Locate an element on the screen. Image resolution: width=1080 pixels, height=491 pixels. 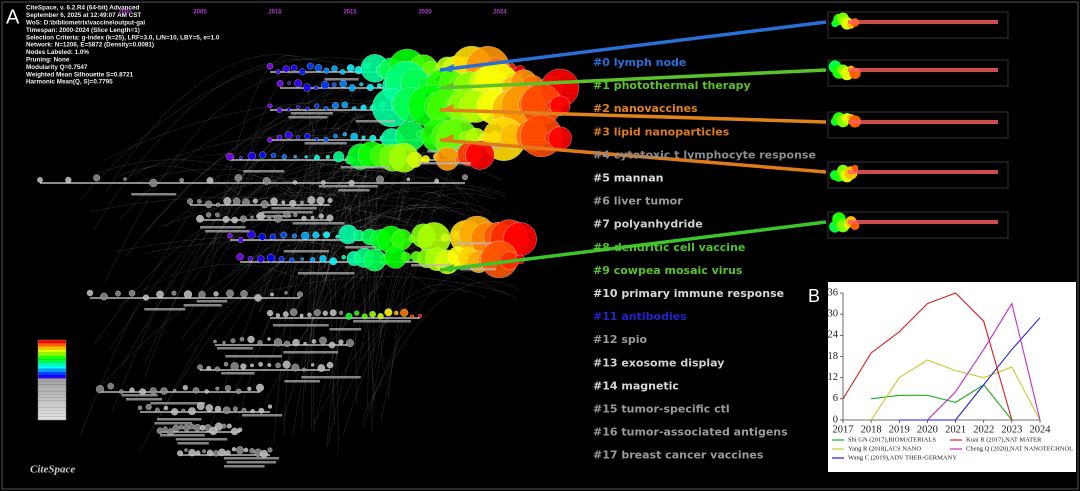
y-tick-label: 0 is located at coordinates (835, 419).